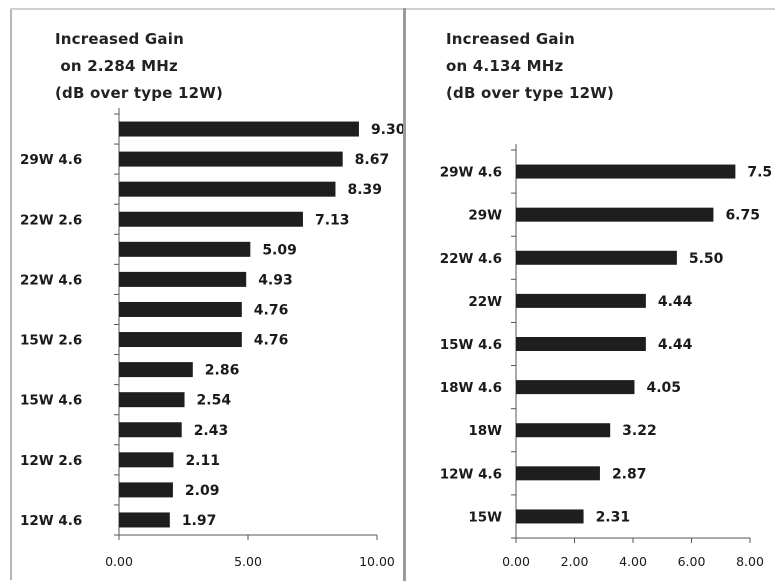  I want to click on data-label: 4.93, so click(275, 280).